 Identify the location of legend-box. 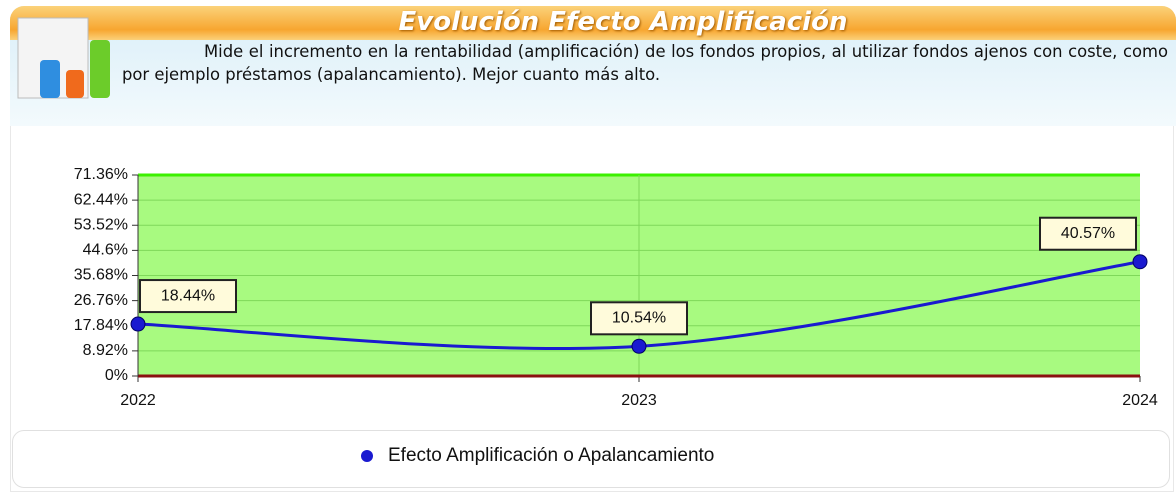
(591, 459).